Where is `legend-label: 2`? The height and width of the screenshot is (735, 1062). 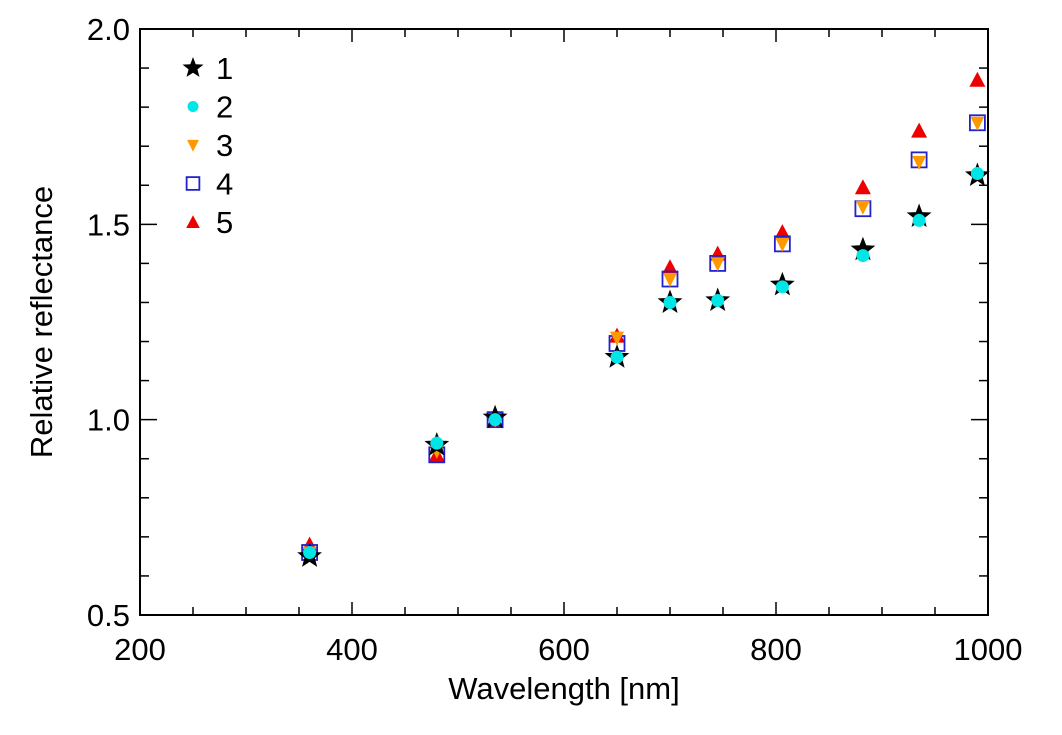
legend-label: 2 is located at coordinates (224, 107).